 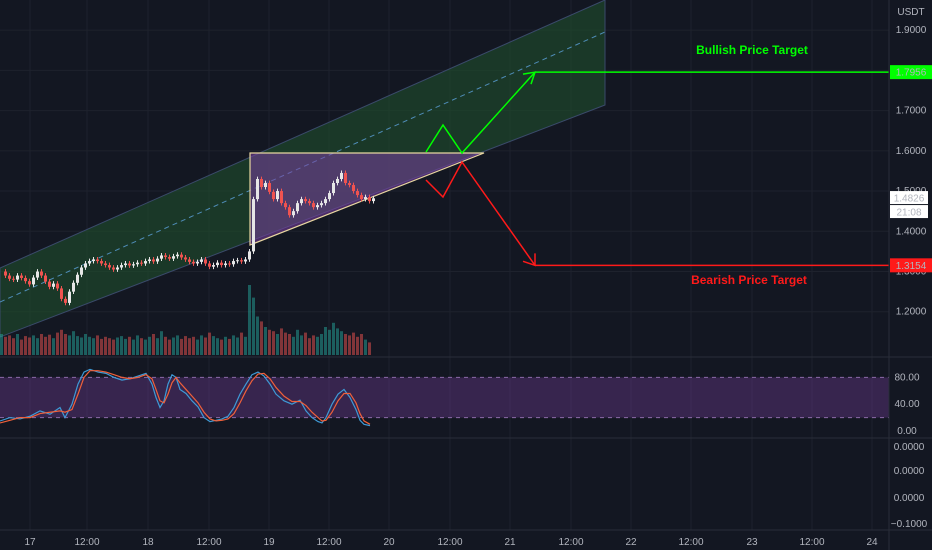 What do you see at coordinates (480, 213) in the screenshot?
I see `bearish-projection-path` at bounding box center [480, 213].